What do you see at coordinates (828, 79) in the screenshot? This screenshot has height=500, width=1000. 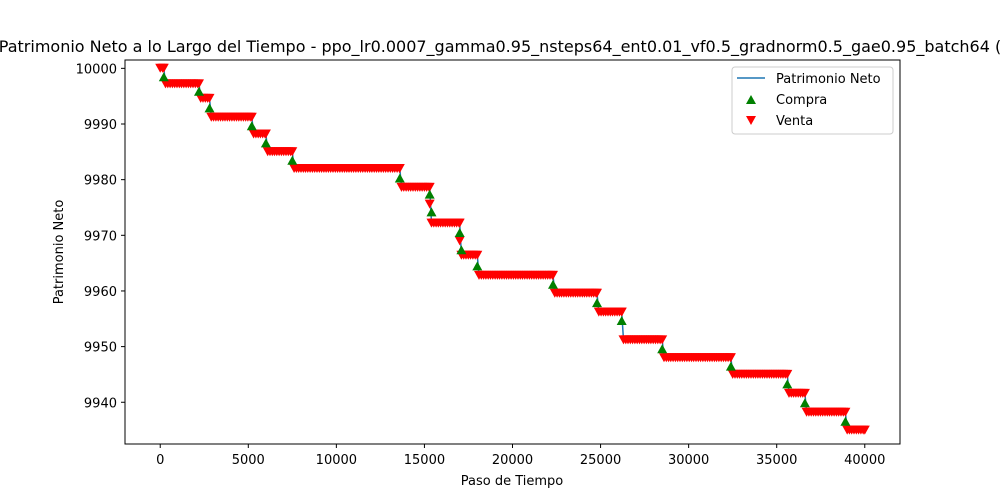 I see `legend-label-net-worth: Patrimonio Neto` at bounding box center [828, 79].